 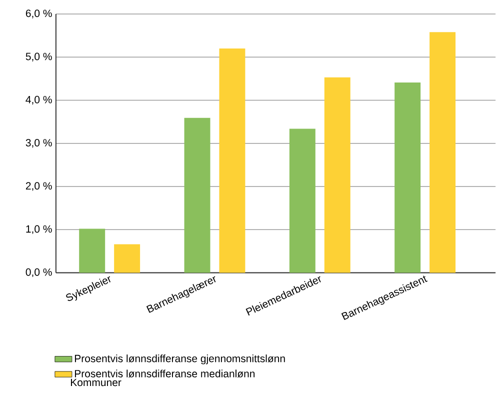 I want to click on y-tick-label: 5,0 %, so click(x=39, y=57).